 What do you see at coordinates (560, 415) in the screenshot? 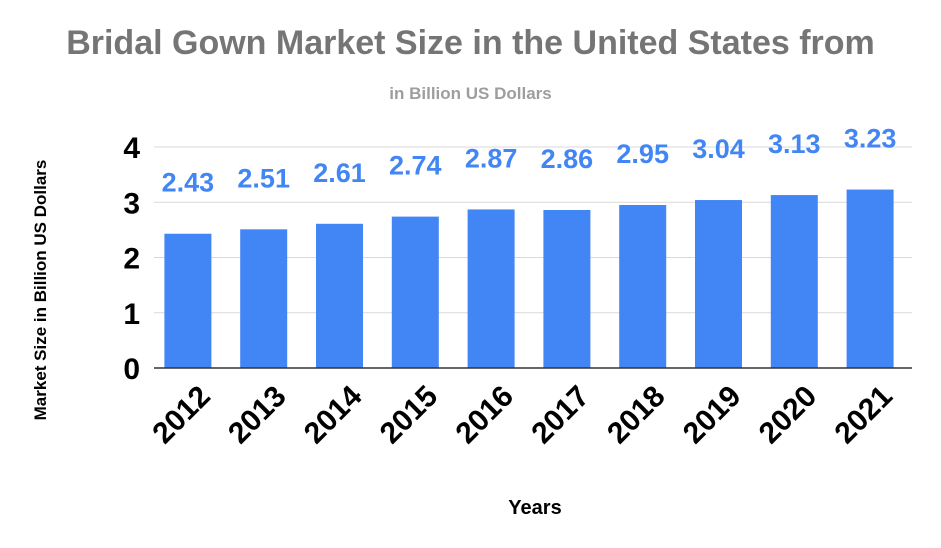
I see `x-tick-label: 2017` at bounding box center [560, 415].